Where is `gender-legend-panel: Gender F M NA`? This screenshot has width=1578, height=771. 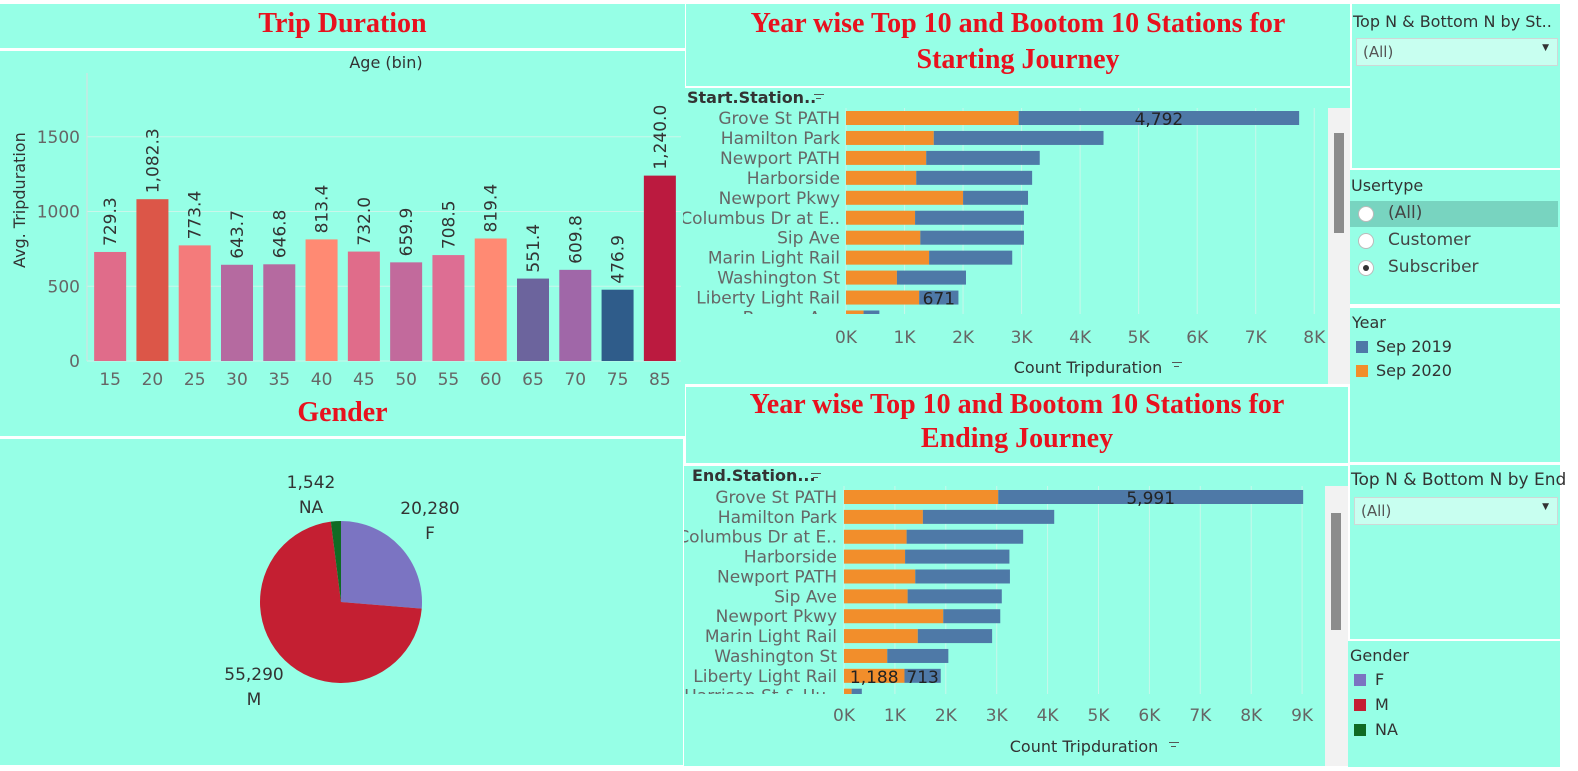
gender-legend-panel: Gender F M NA is located at coordinates (1454, 704).